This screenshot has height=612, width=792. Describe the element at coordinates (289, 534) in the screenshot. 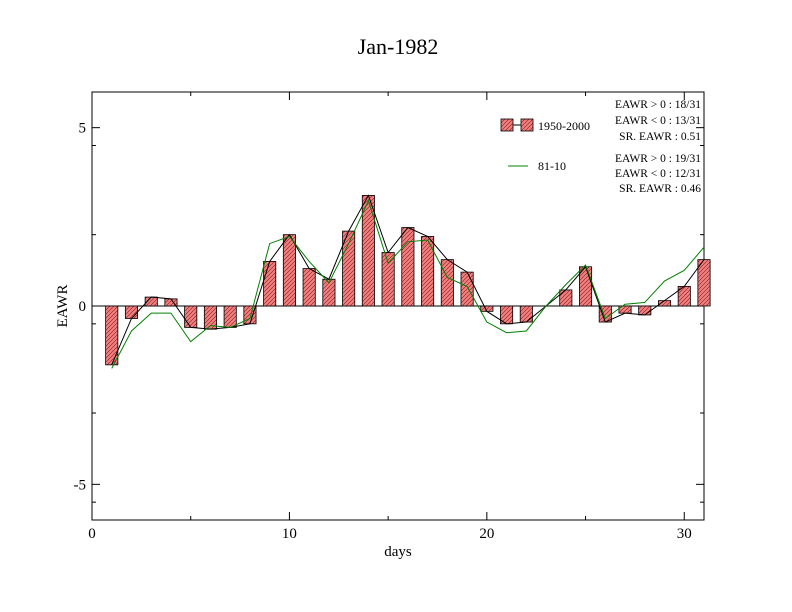

I see `x-tick-label: 10` at that location.